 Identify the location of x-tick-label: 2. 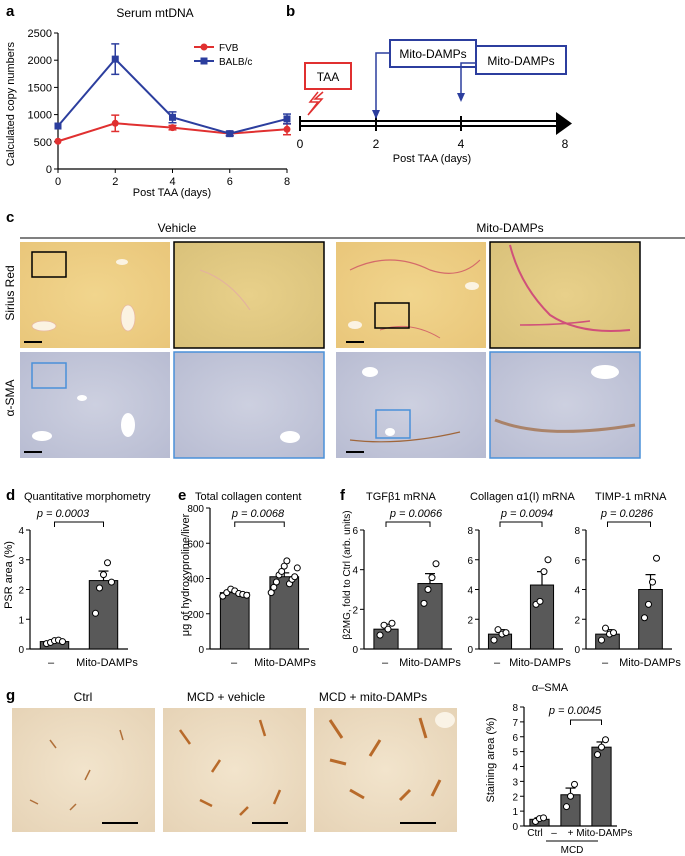
(115, 182).